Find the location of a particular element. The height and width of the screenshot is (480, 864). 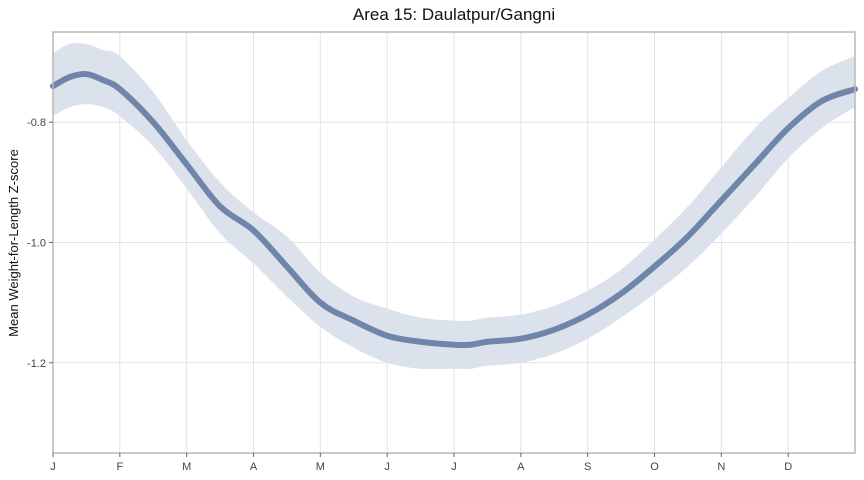

y-tick-label: -0.8 is located at coordinates (36, 123).